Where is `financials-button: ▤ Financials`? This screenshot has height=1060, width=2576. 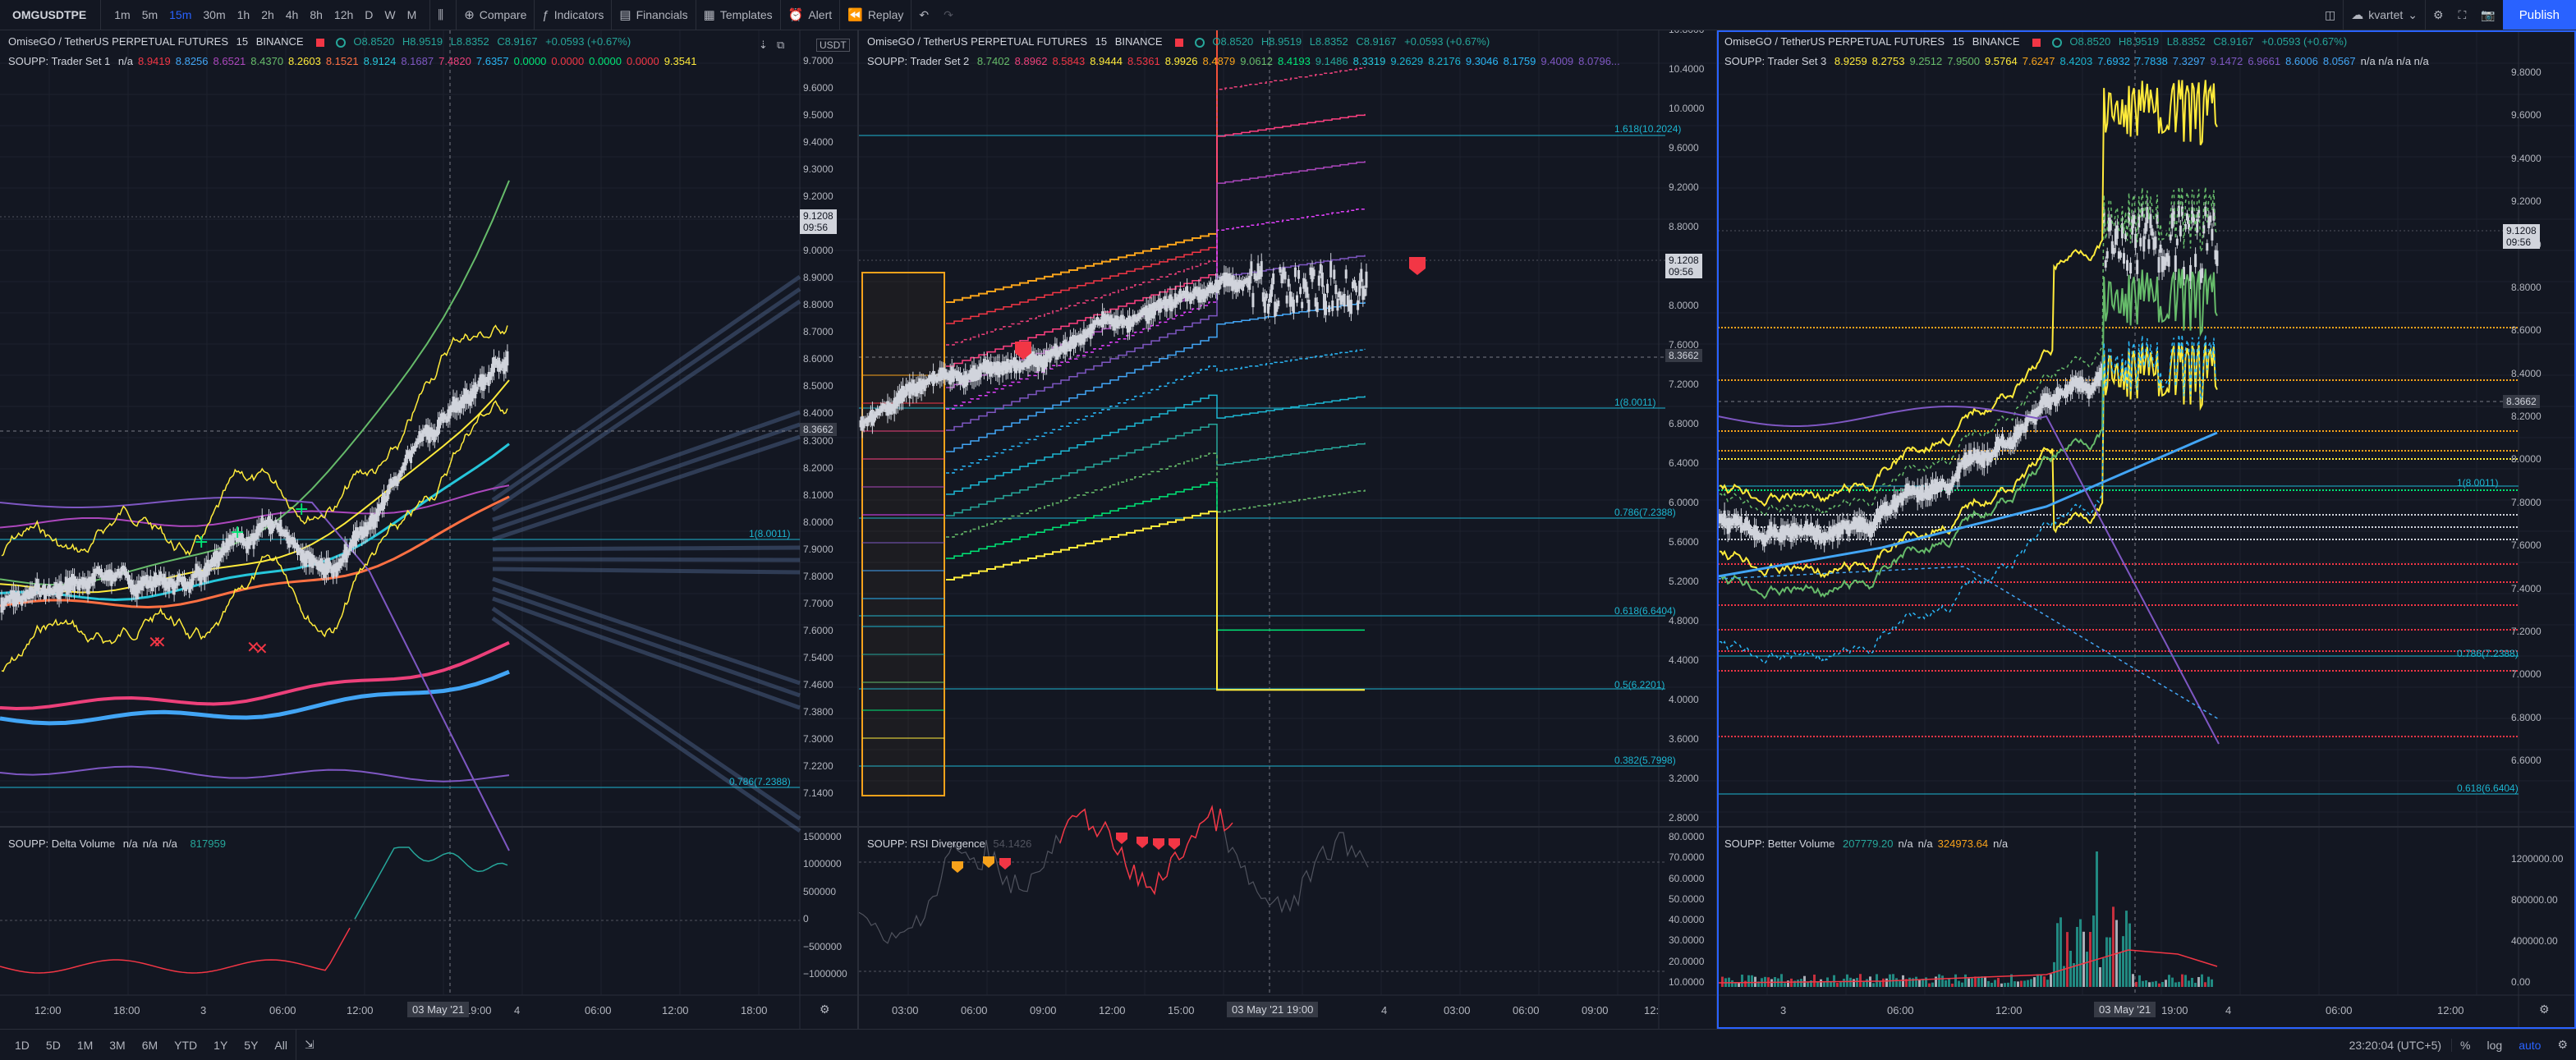
financials-button: ▤ Financials is located at coordinates (653, 15).